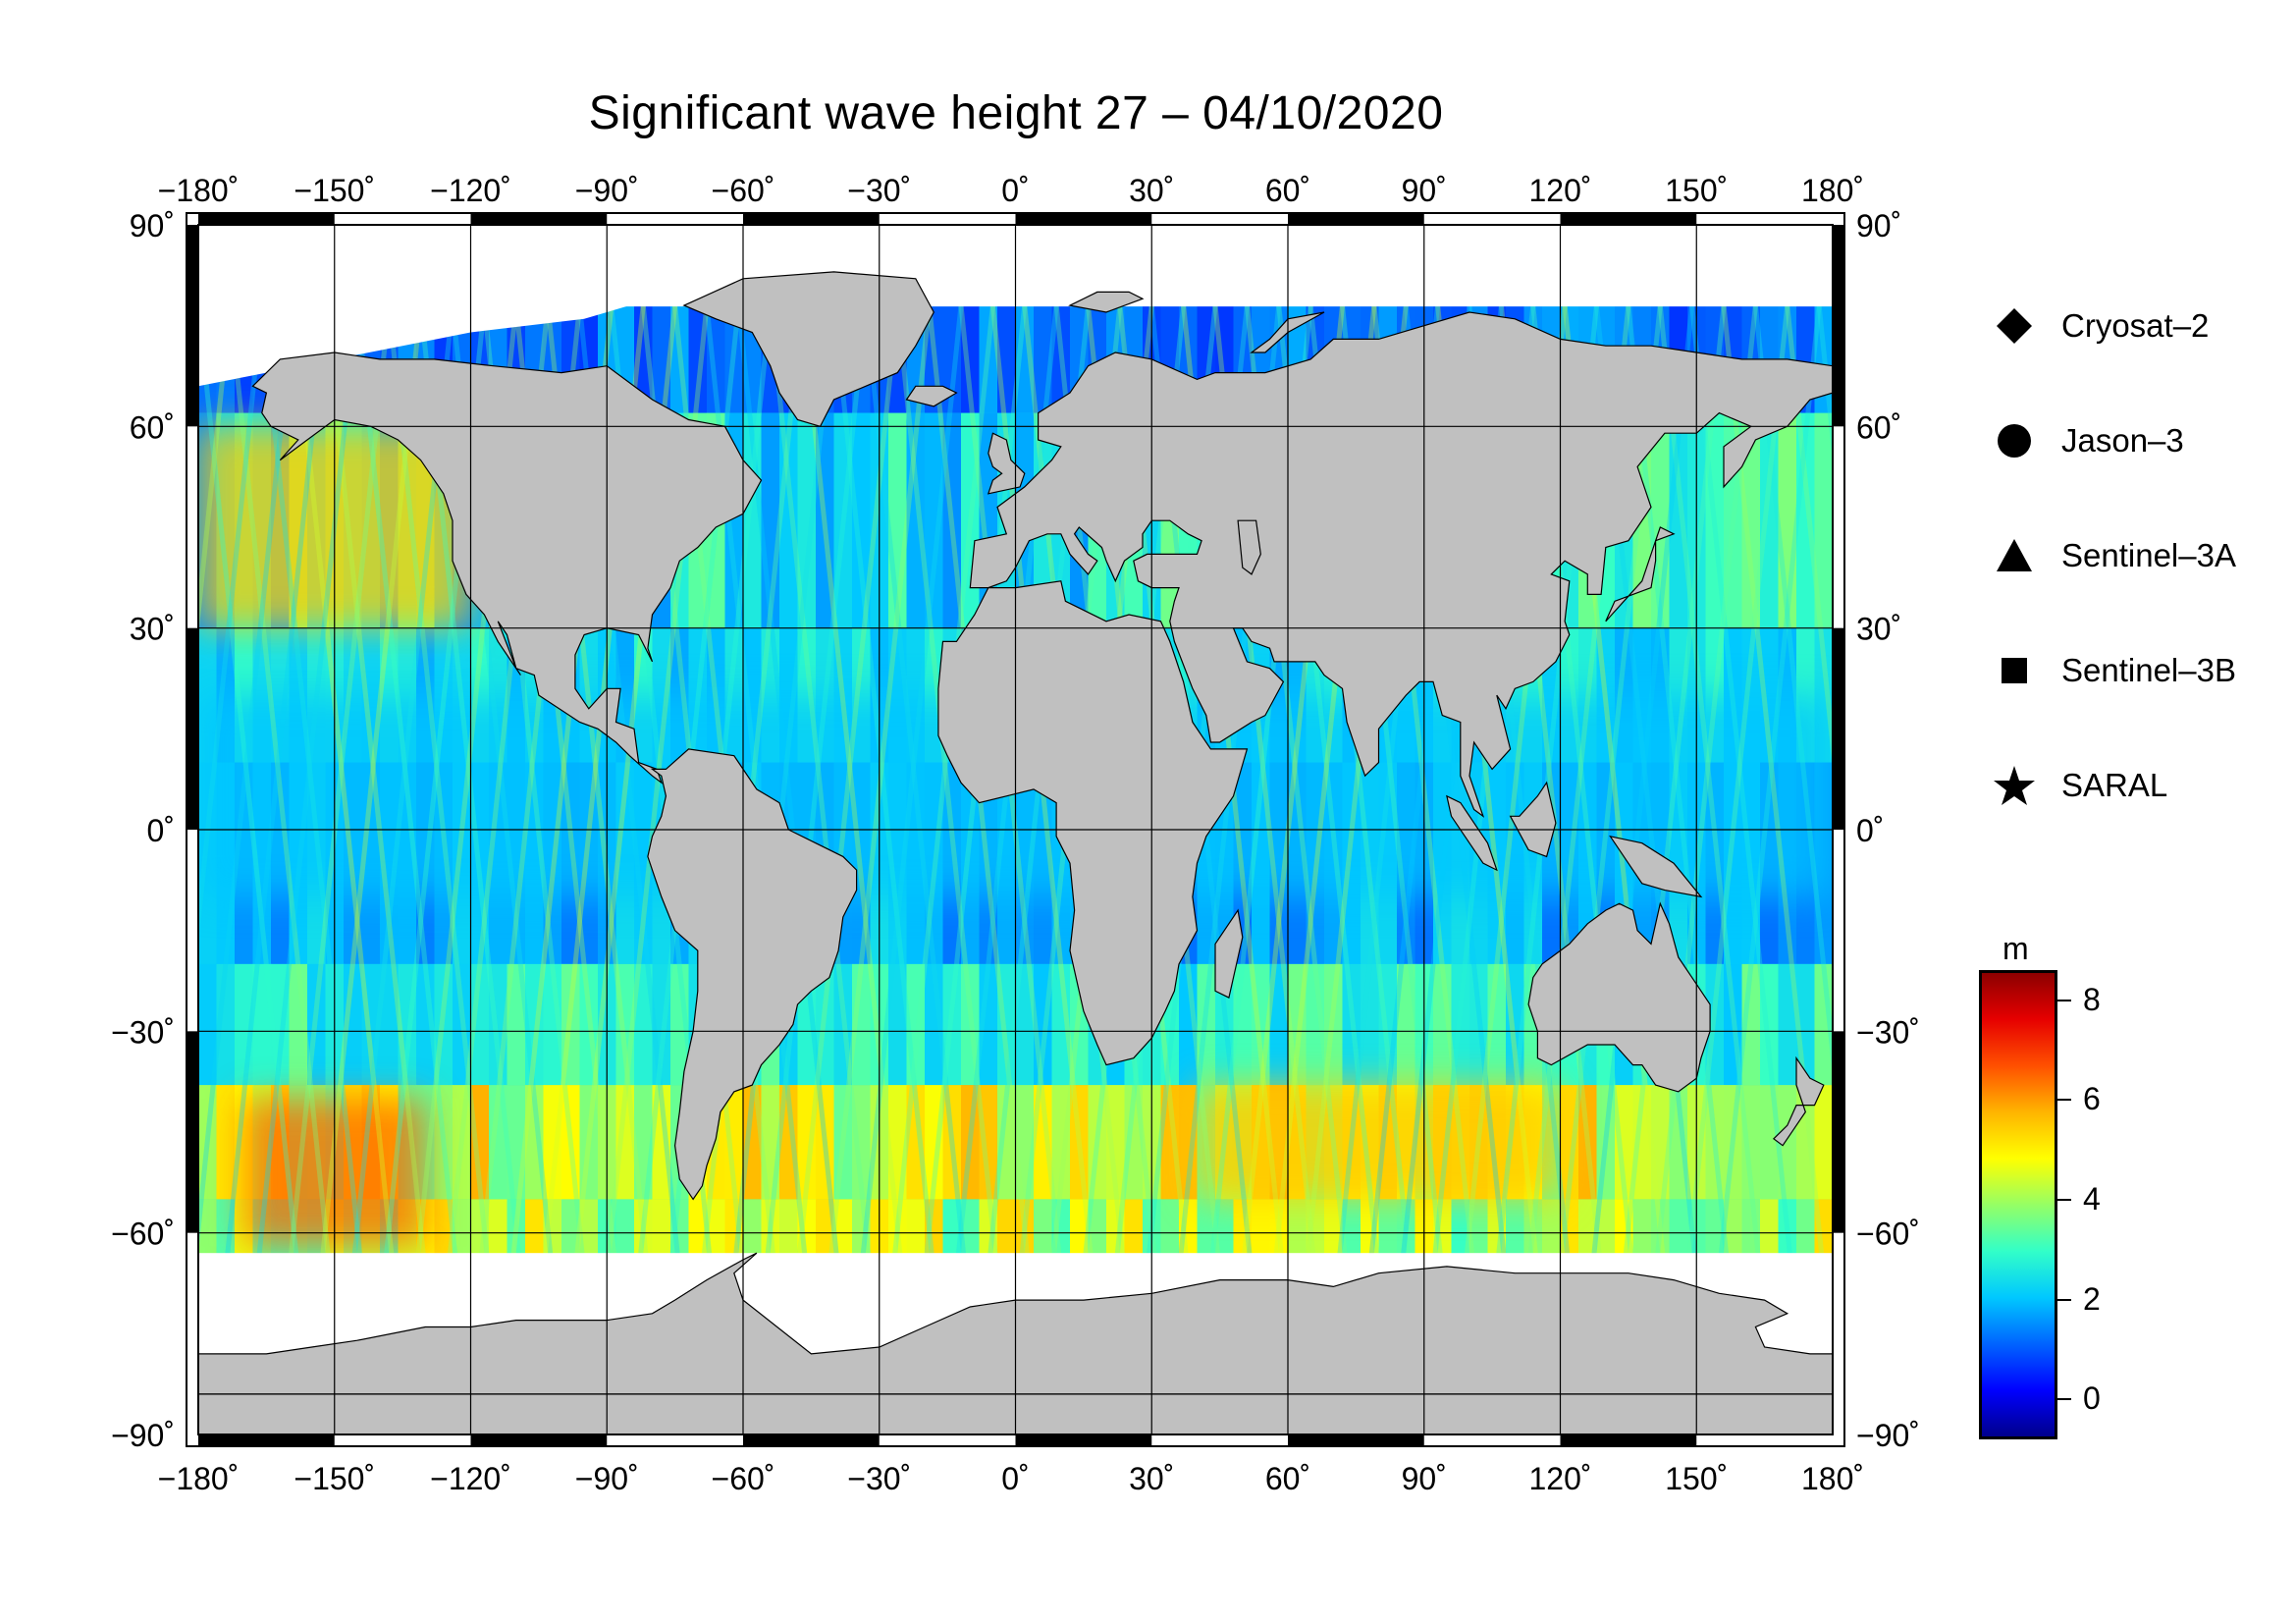 The image size is (2296, 1623). What do you see at coordinates (1106, 302) in the screenshot?
I see `land-svalbard` at bounding box center [1106, 302].